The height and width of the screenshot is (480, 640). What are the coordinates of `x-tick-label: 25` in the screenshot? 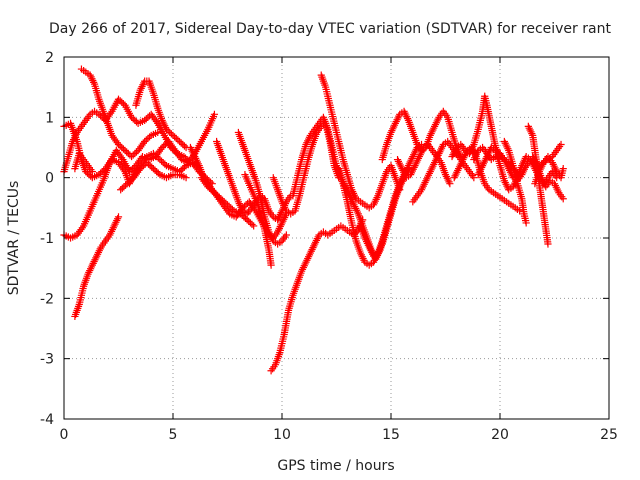 It's located at (609, 435).